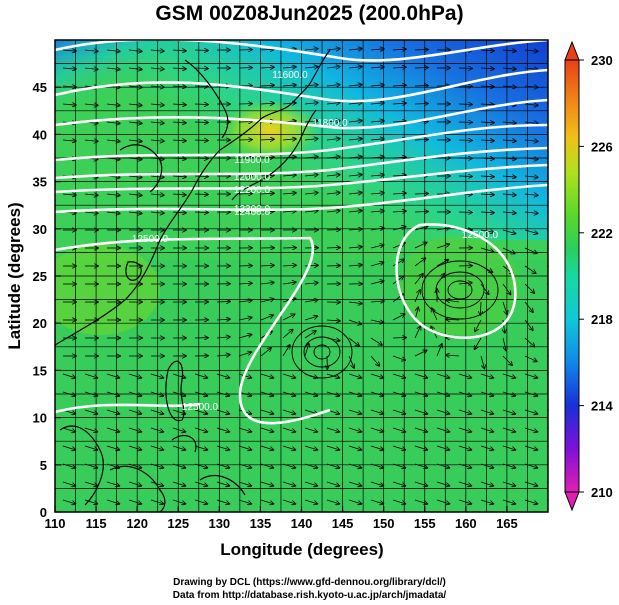 Image resolution: width=619 pixels, height=605 pixels. What do you see at coordinates (261, 523) in the screenshot?
I see `x-tick-label: 135` at bounding box center [261, 523].